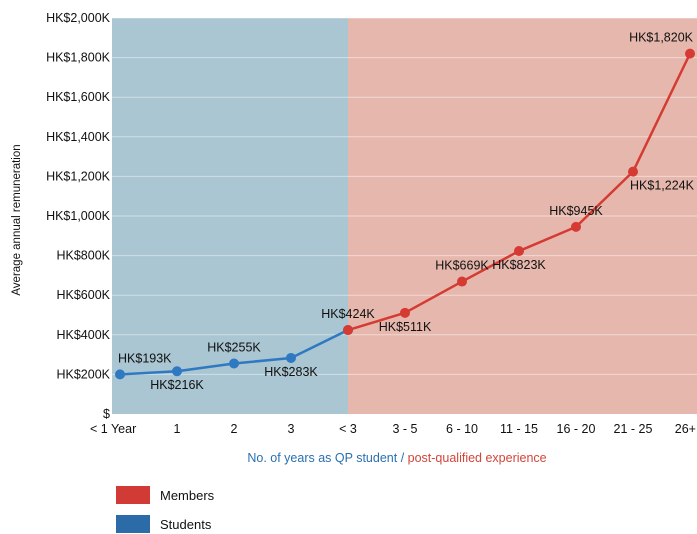  Describe the element at coordinates (661, 38) in the screenshot. I see `data-label: HK$1,820K` at that location.